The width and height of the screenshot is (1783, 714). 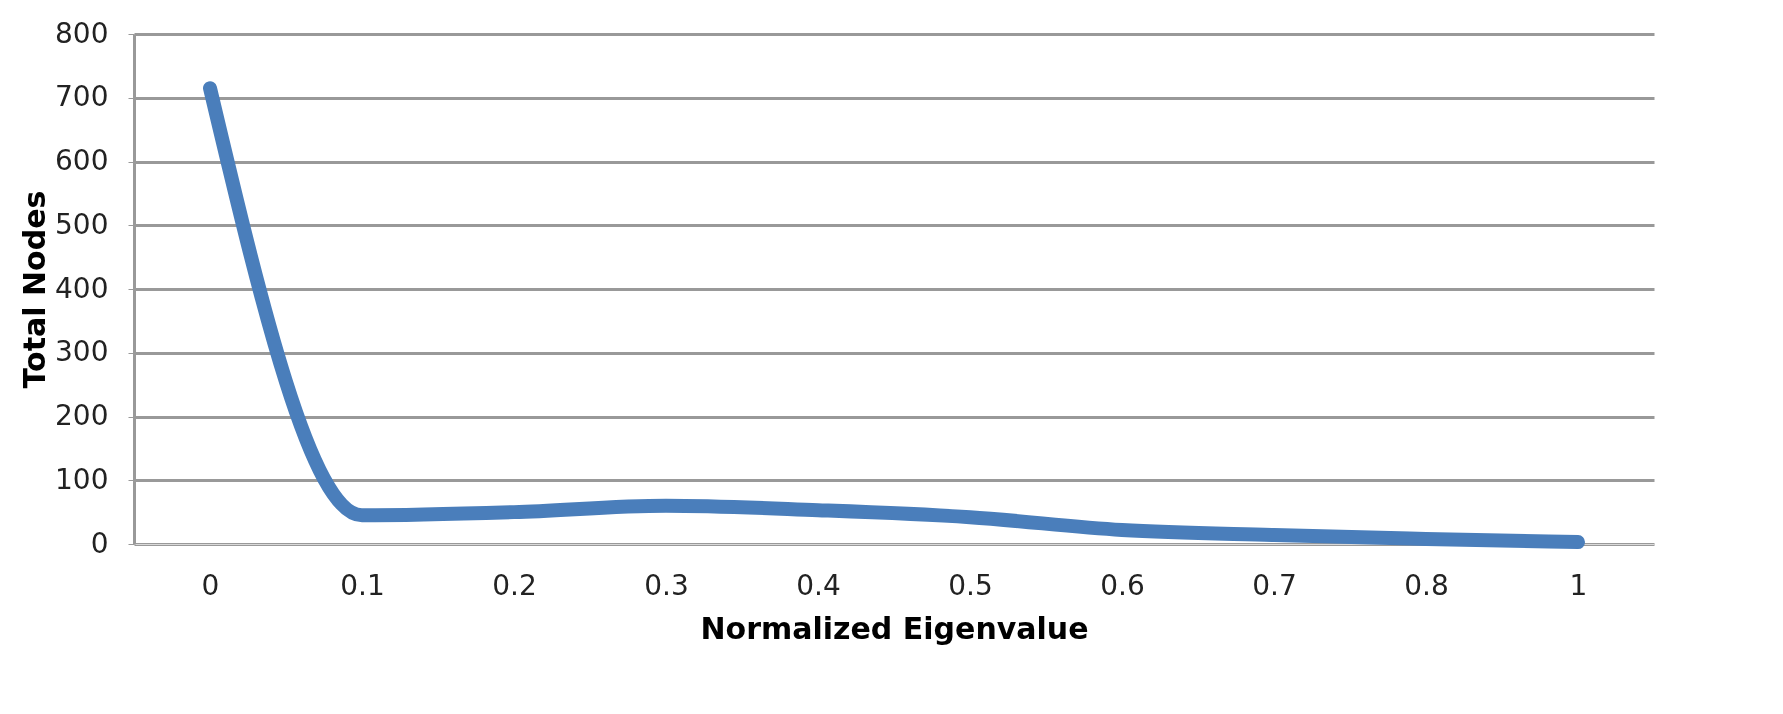 I want to click on x-tick-label: 0.7, so click(x=1274, y=585).